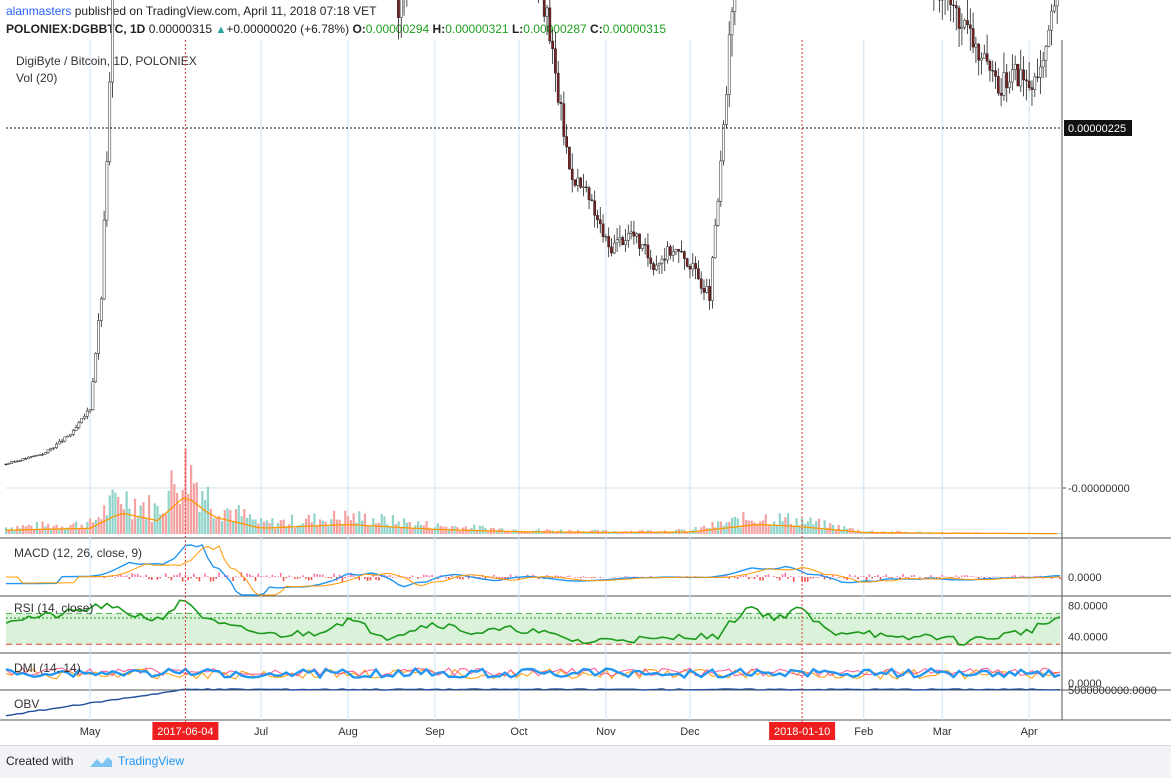 This screenshot has height=778, width=1171. What do you see at coordinates (151, 761) in the screenshot?
I see `tradingview-brand-link: TradingView` at bounding box center [151, 761].